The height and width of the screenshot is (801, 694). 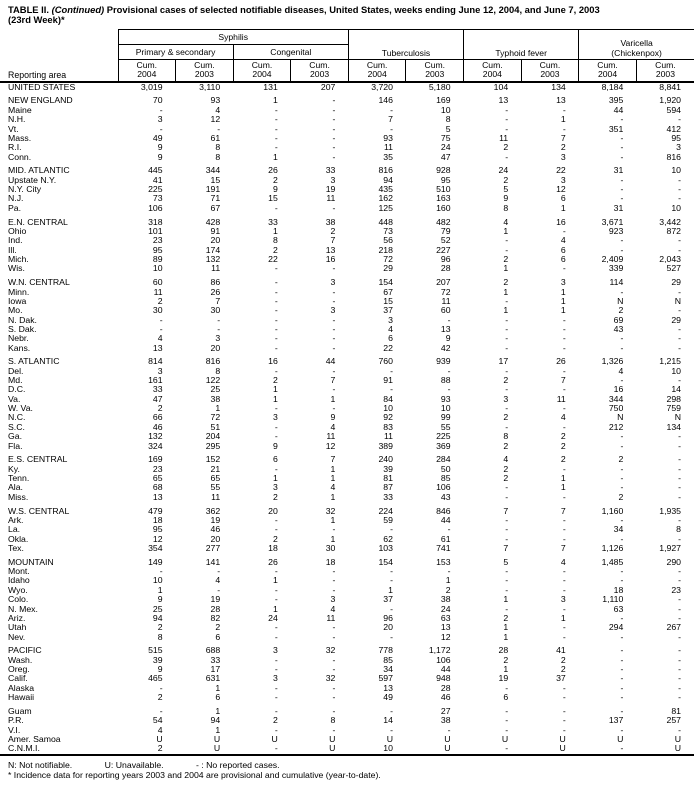 What do you see at coordinates (347, 249) in the screenshot?
I see `table-row: Ill. 95 174 2 13 218 227 - 6 - -` at bounding box center [347, 249].